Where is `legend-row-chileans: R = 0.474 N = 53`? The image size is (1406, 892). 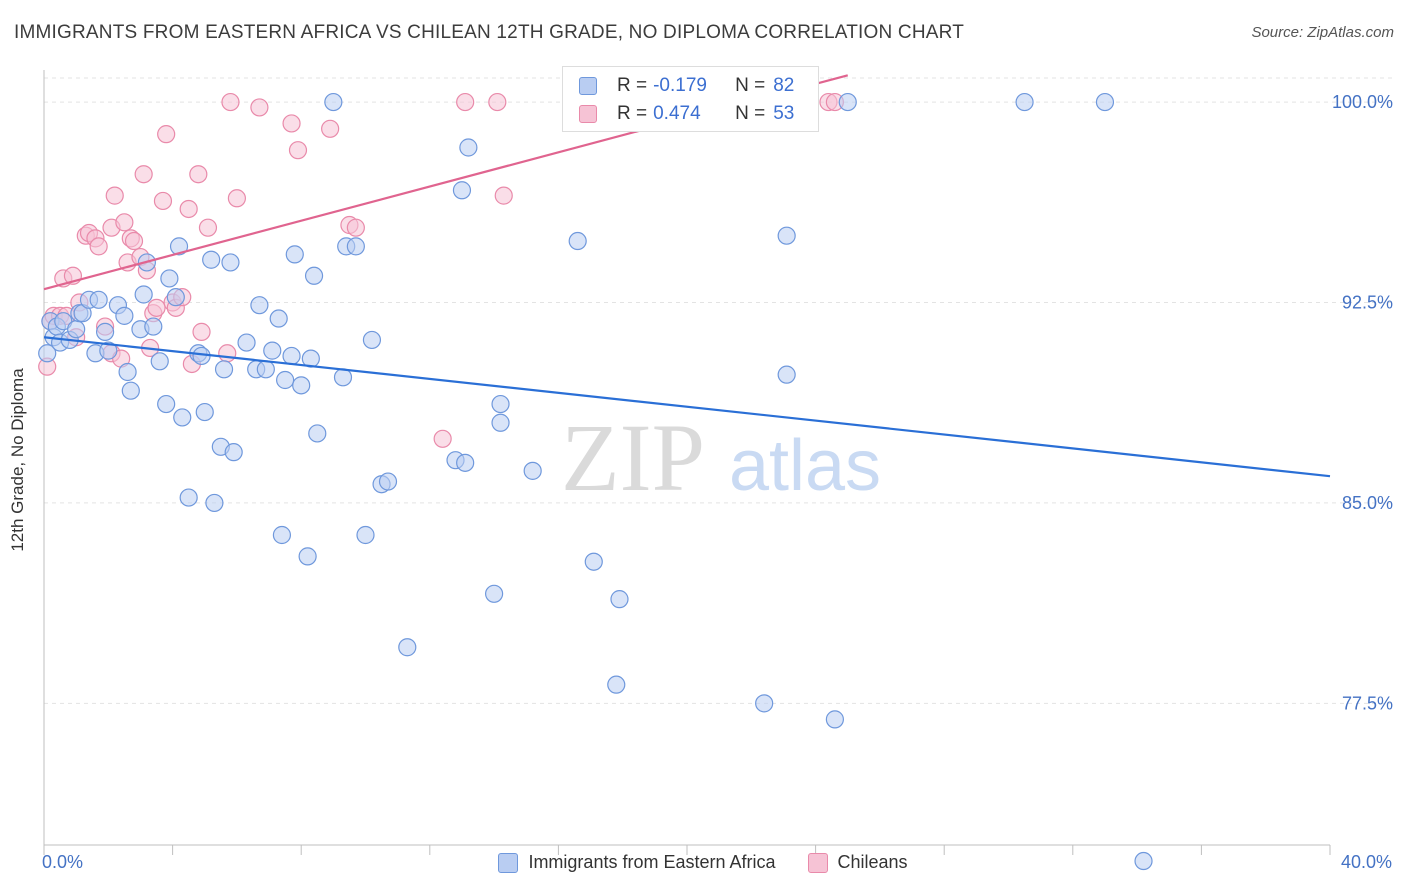
legend-row-chileans: R = 0.474 N = 53 is located at coordinates (678, 114).